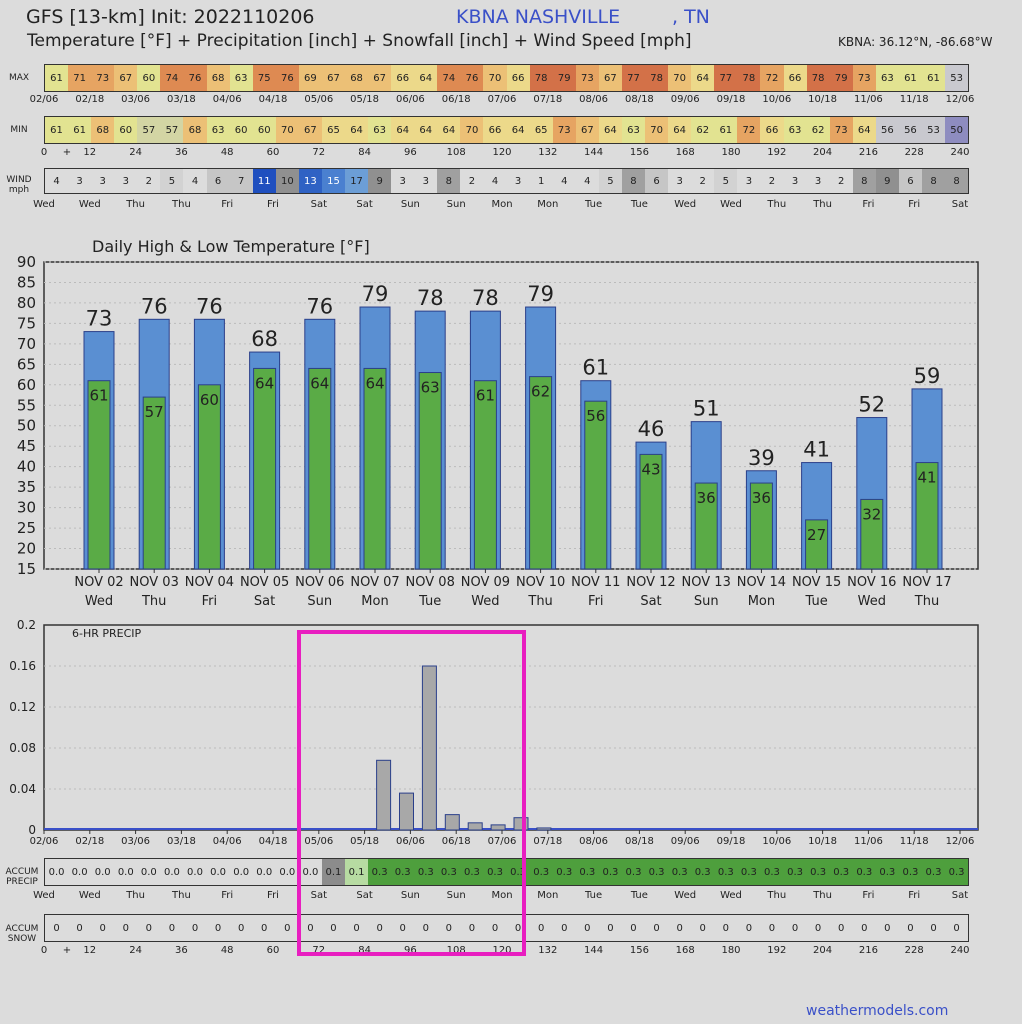  Describe the element at coordinates (472, 130) in the screenshot. I see `min-temp-cell: 70` at that location.